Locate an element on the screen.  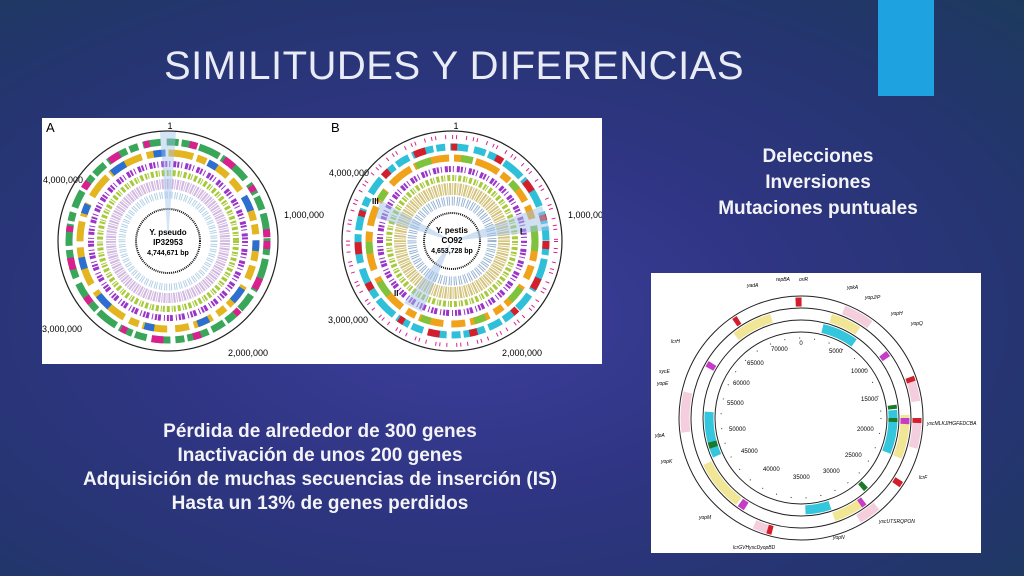
panel-a-top-label: 1 is located at coordinates (169, 126).